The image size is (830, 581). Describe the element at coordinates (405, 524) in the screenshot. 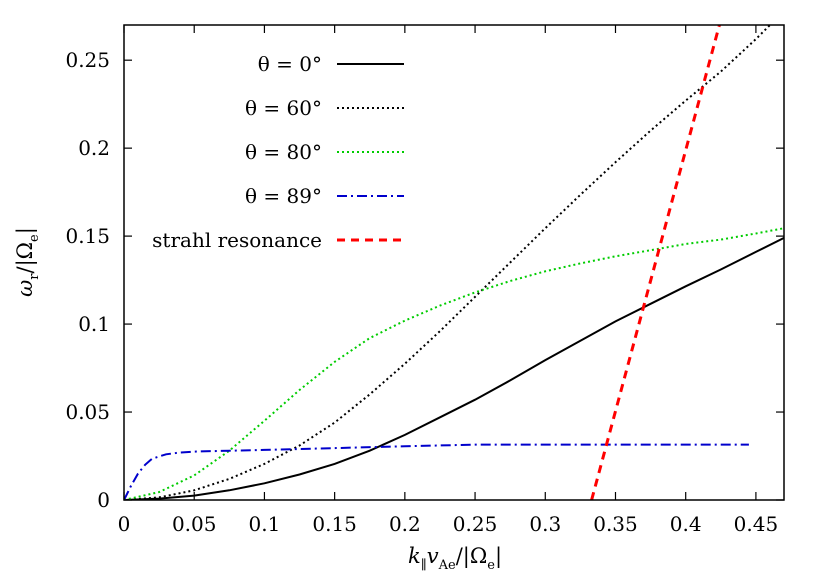

I see `x-tick-label: 0.2` at that location.